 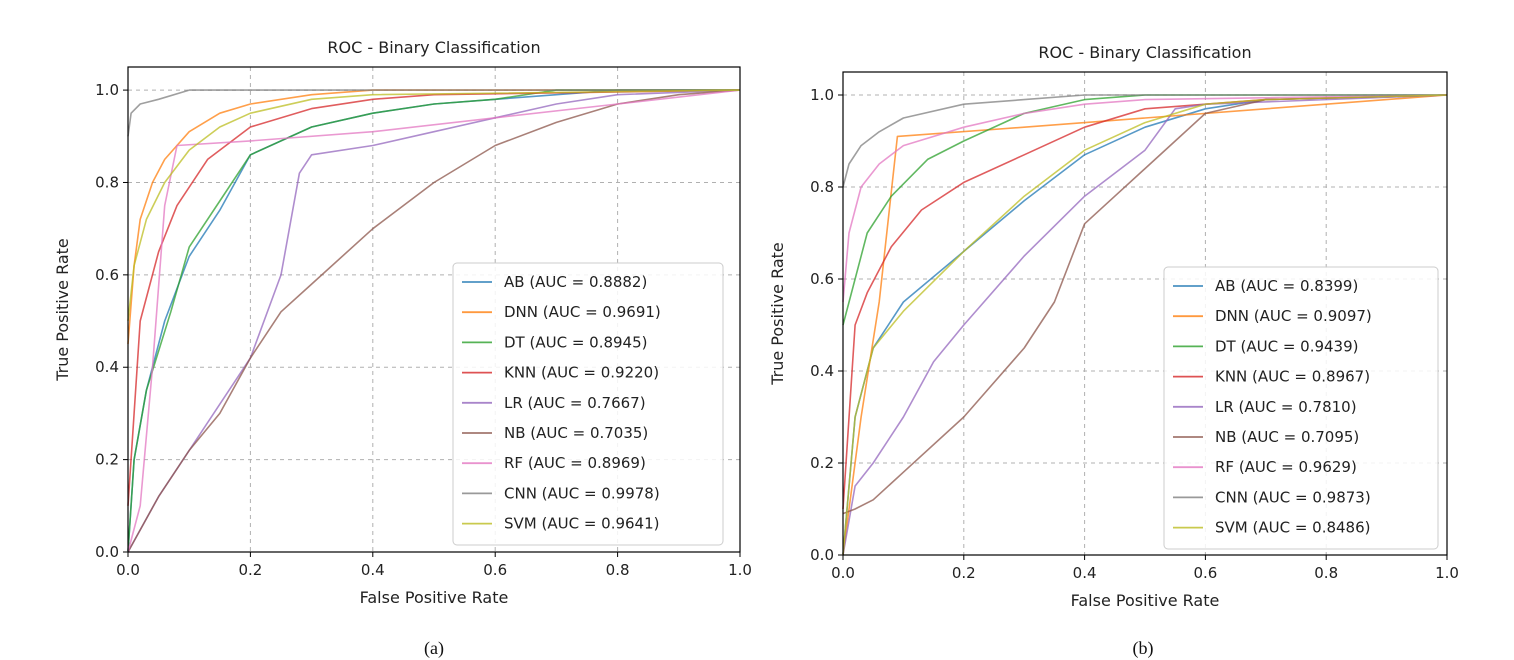 I want to click on legend-entry: NB (AUC = 0.7095), so click(x=1287, y=437).